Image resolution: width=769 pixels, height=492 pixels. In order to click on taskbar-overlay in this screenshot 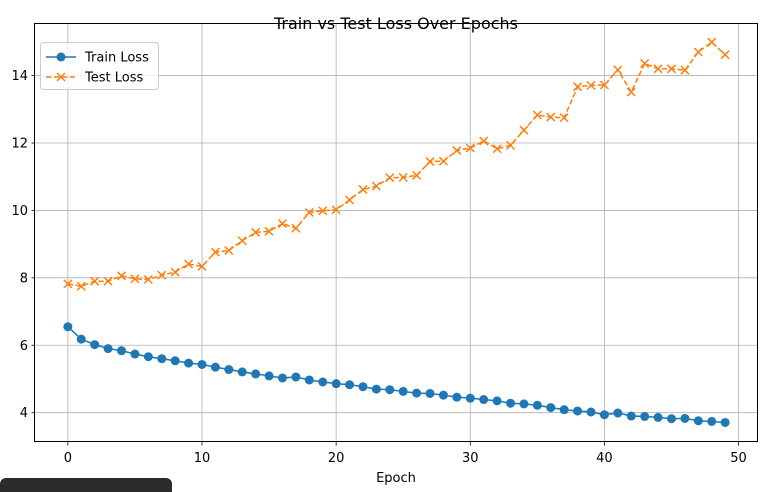, I will do `click(86, 485)`.